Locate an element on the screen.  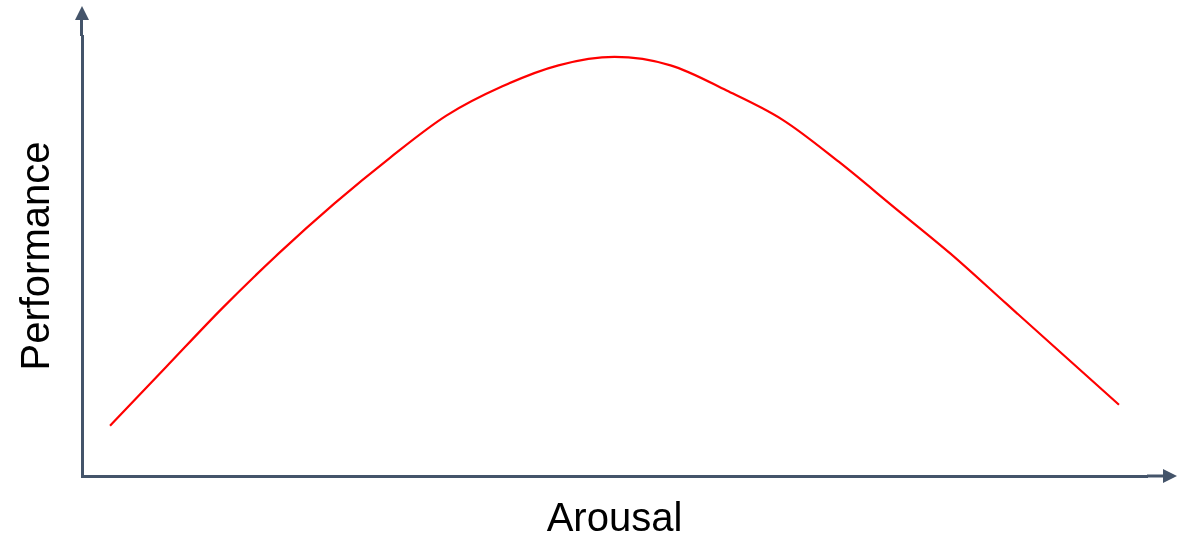
y-axis-title: Performance is located at coordinates (35, 256).